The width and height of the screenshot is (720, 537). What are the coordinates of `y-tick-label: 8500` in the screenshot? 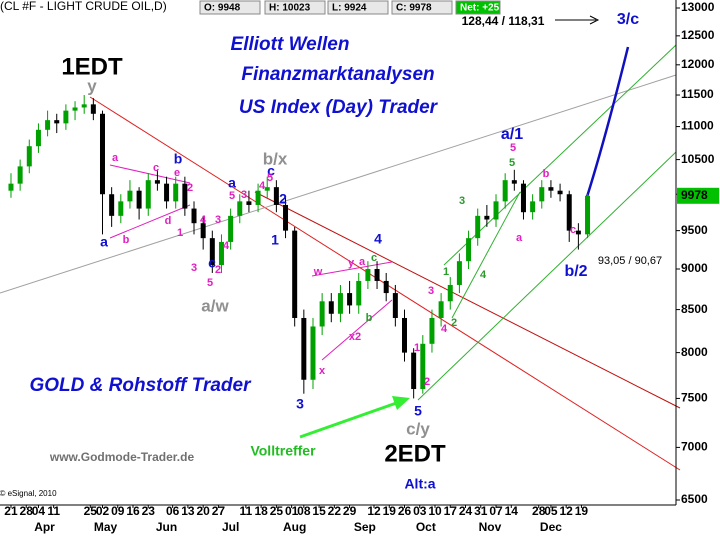 It's located at (694, 309).